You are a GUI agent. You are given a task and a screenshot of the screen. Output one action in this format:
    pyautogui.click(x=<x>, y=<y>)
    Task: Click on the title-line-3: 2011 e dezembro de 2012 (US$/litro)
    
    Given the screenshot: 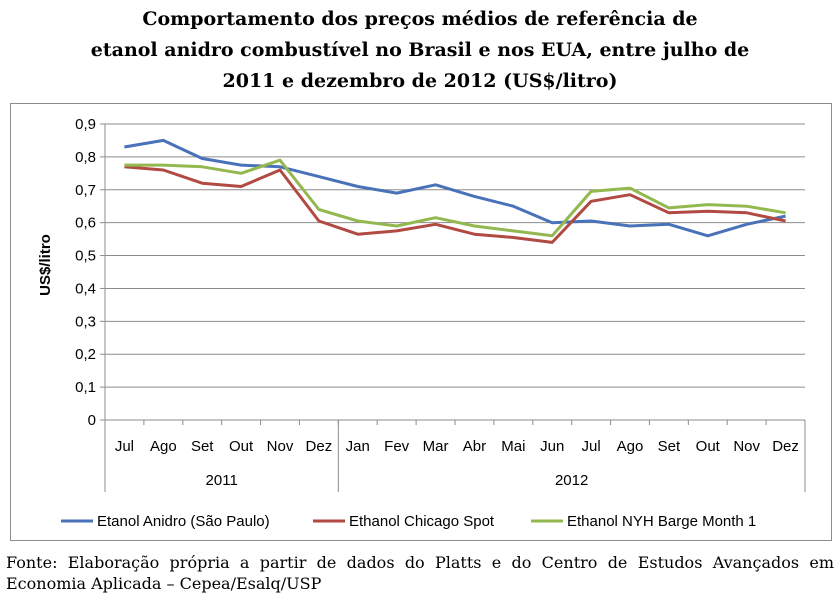 What is the action you would take?
    pyautogui.click(x=420, y=81)
    